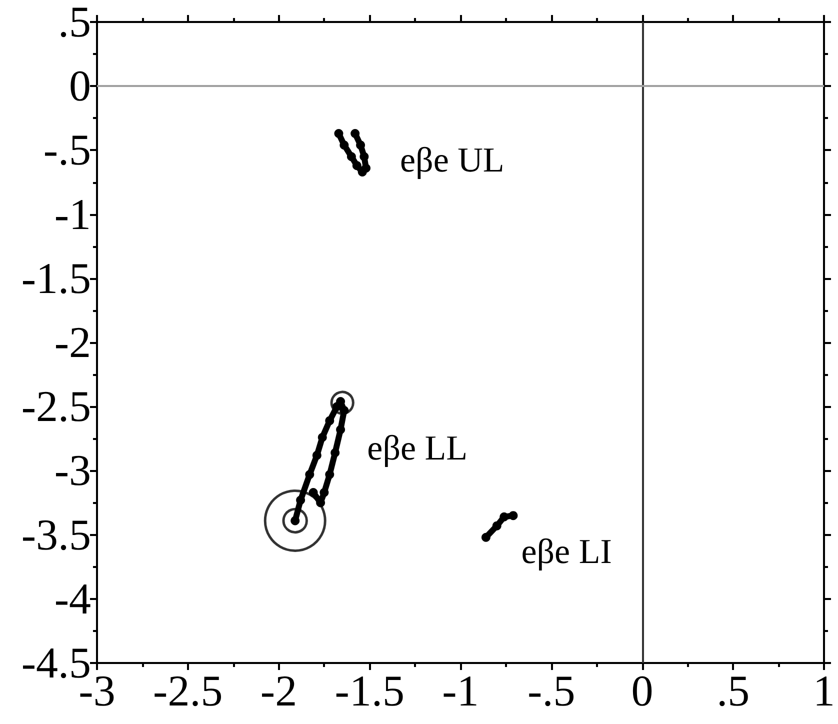  Describe the element at coordinates (80, 86) in the screenshot. I see `y-tick-label: 0` at that location.